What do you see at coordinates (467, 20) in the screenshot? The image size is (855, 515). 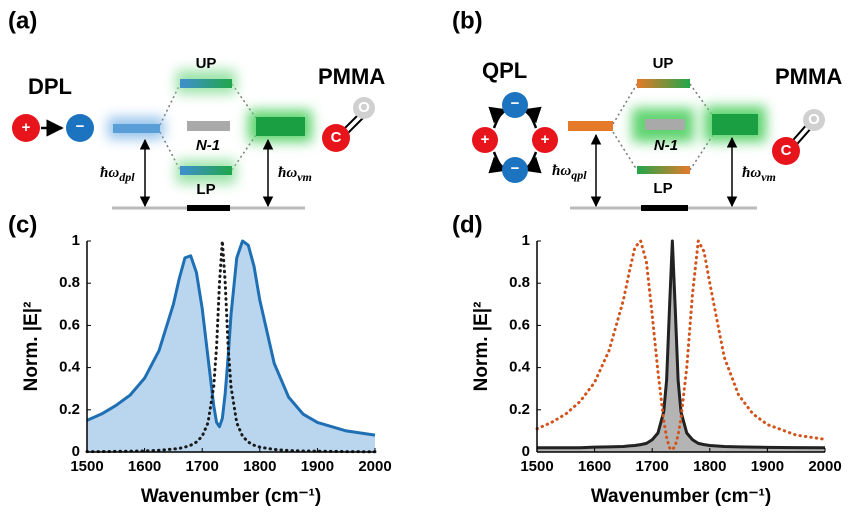 I see `panel-label: (b)` at bounding box center [467, 20].